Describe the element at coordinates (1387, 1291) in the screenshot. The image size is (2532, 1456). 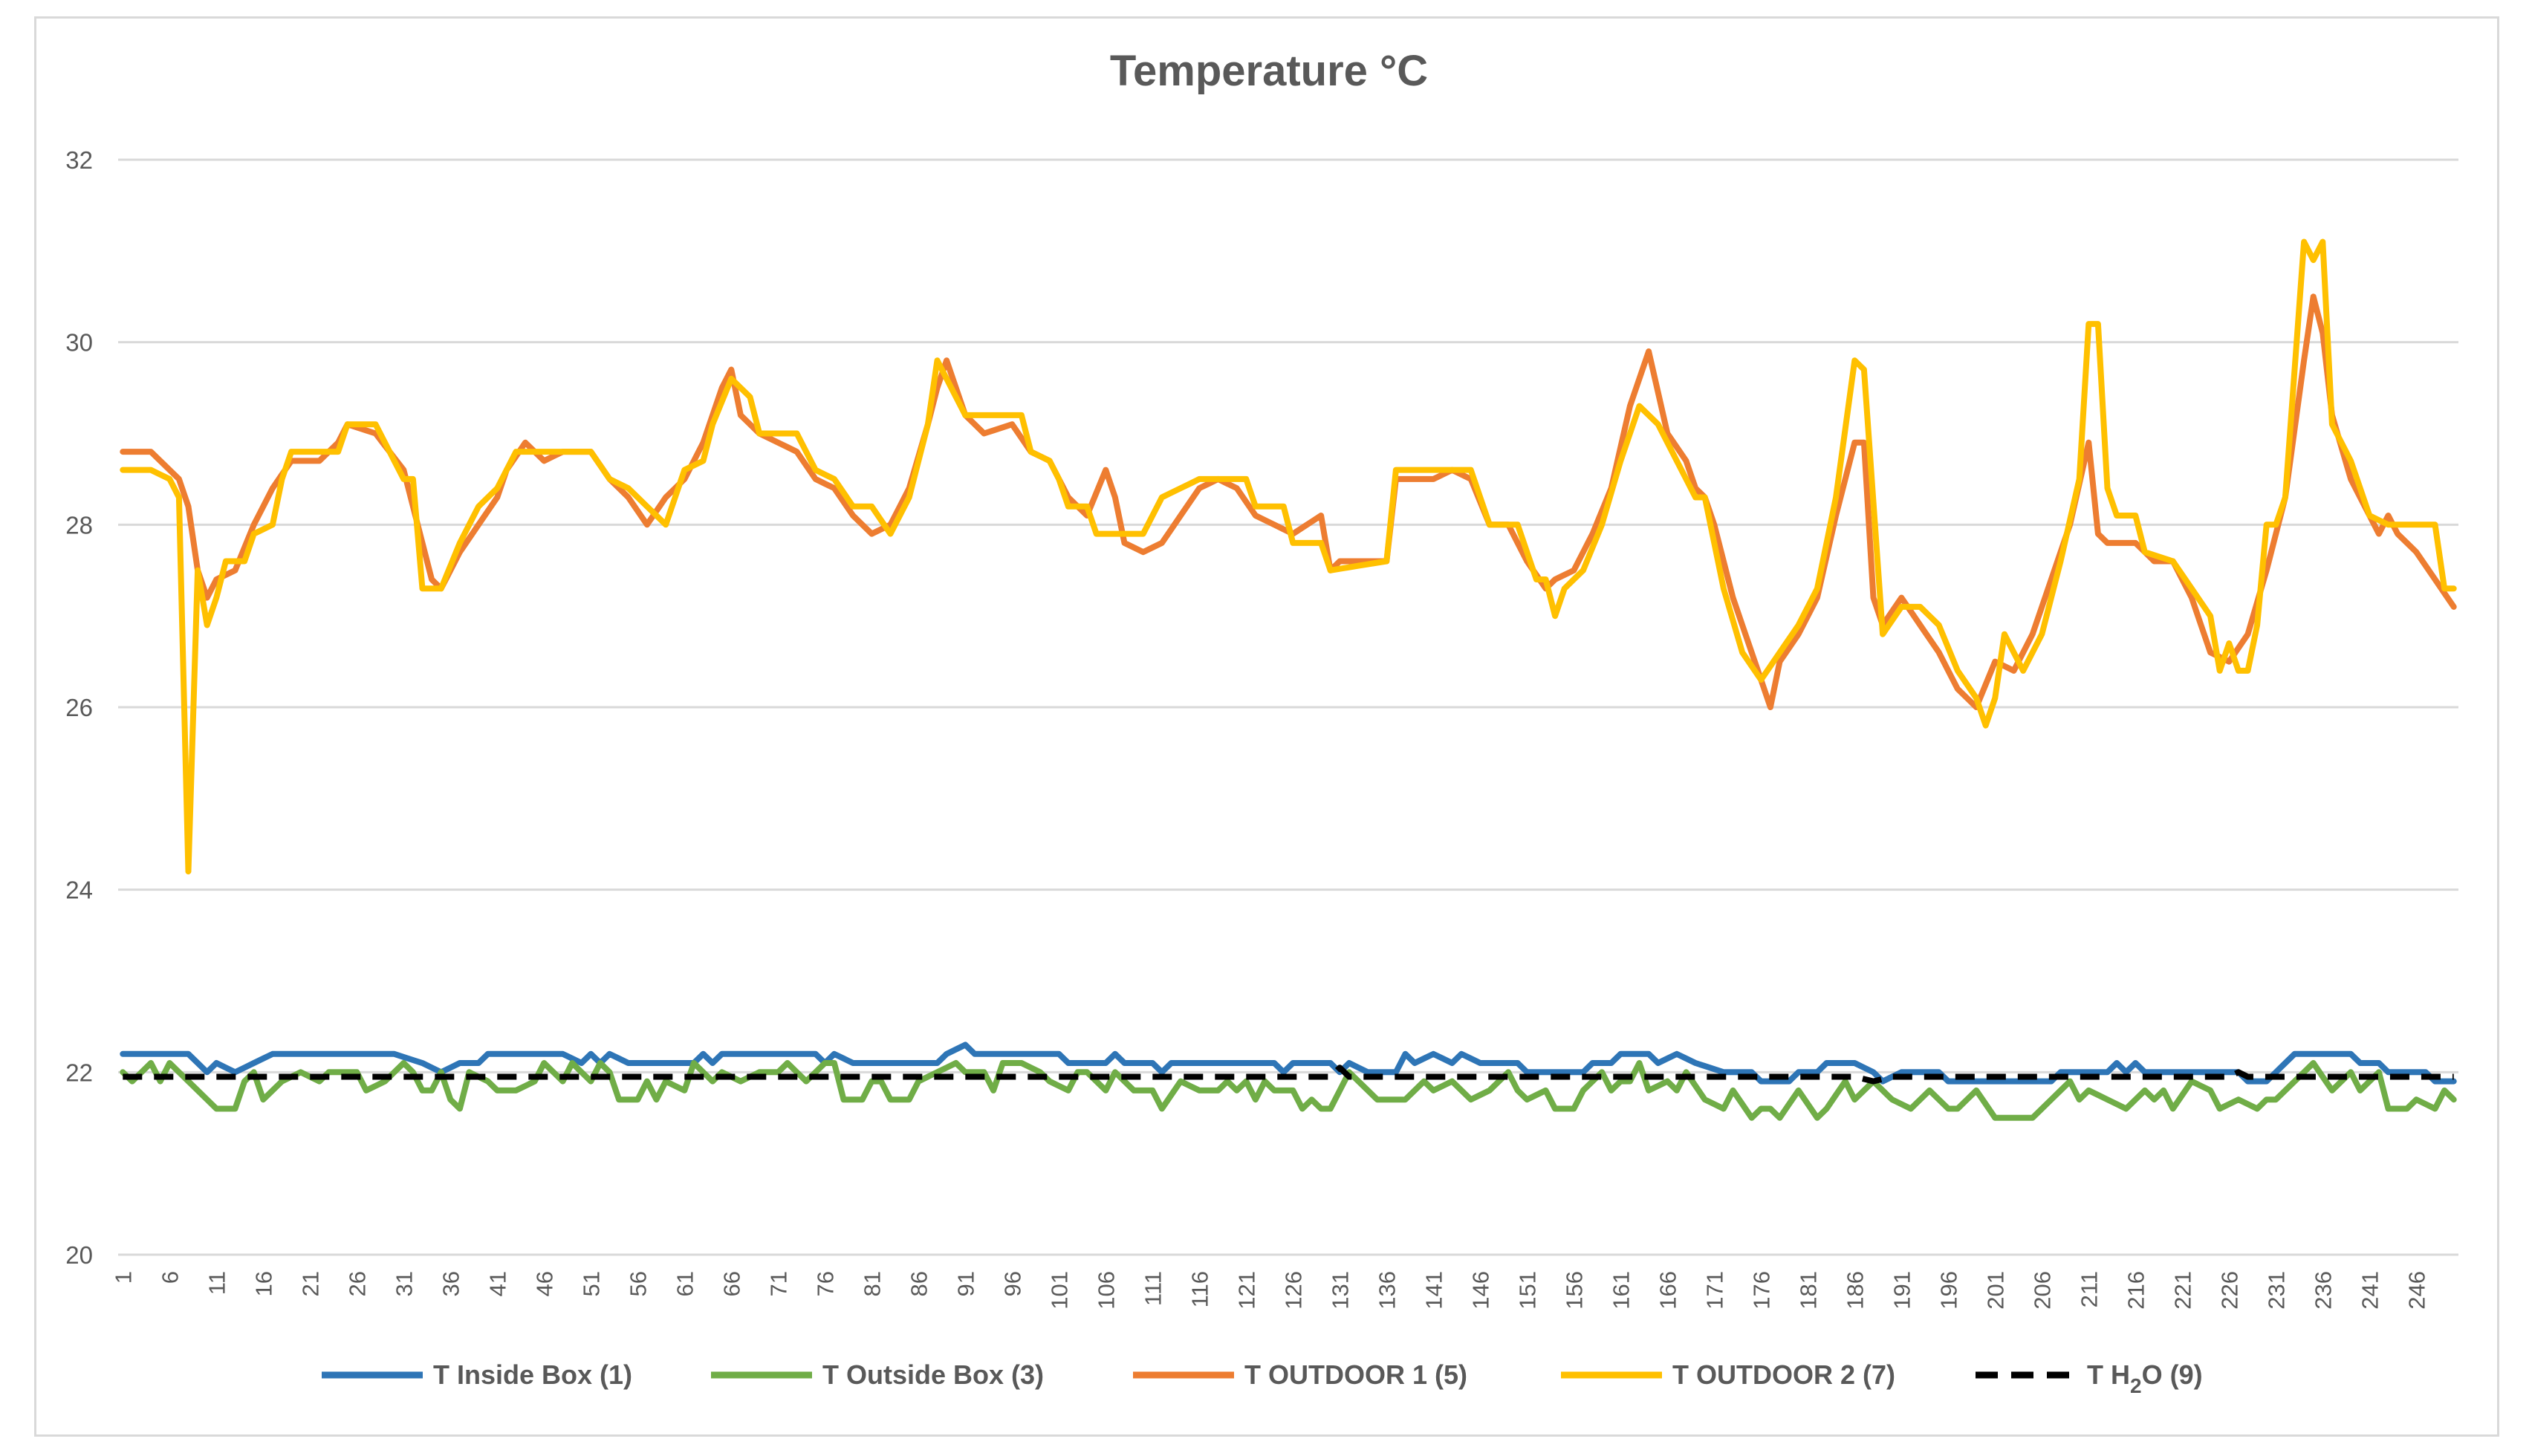
I see `x-tick-label: 136` at that location.